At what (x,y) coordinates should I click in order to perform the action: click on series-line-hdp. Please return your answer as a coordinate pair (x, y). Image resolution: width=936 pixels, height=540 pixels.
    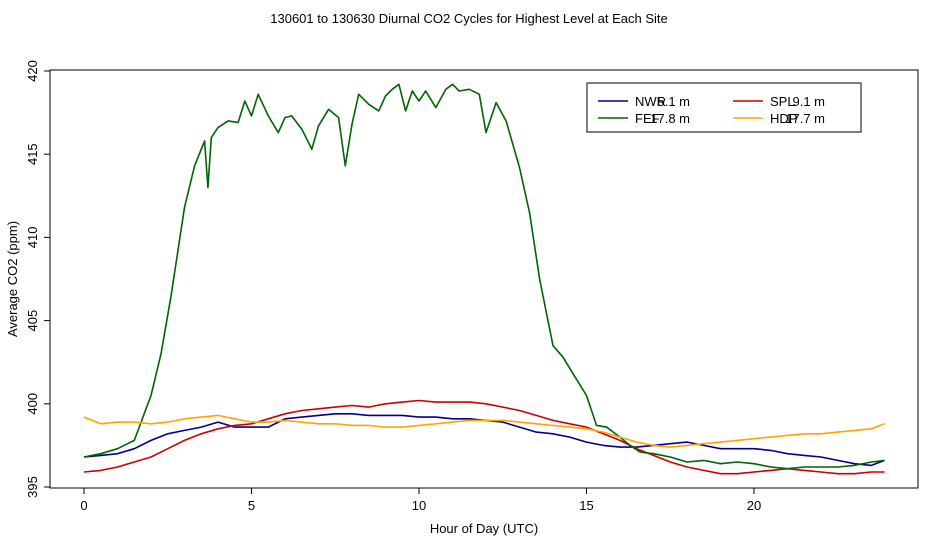
    Looking at the image, I should click on (484, 431).